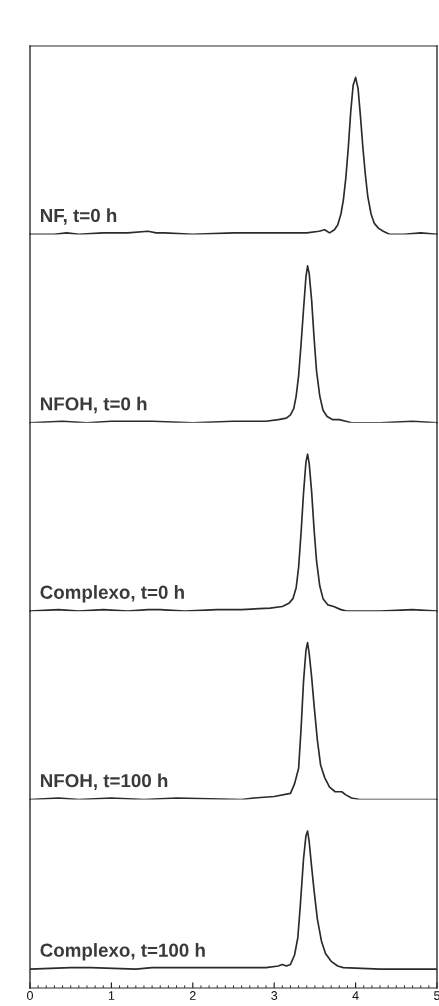  I want to click on x-tick-label: 0, so click(30, 995).